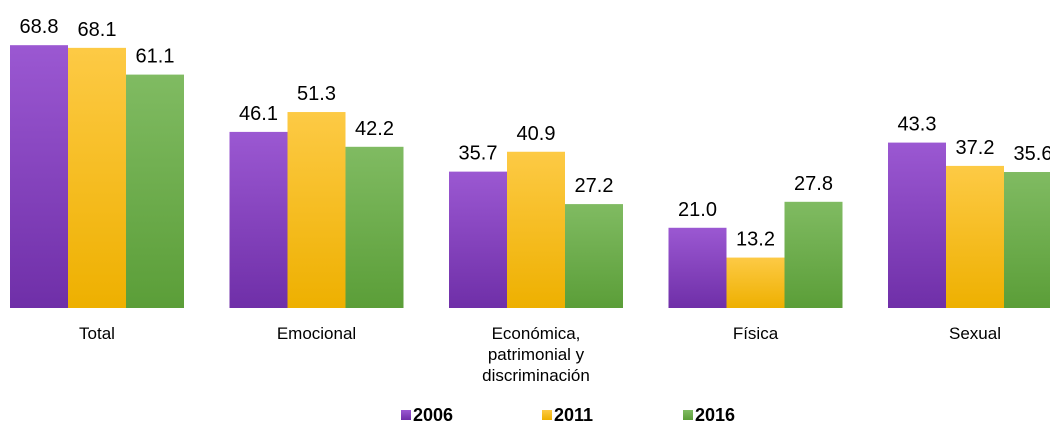  What do you see at coordinates (97, 333) in the screenshot?
I see `category-label-0-0: Total` at bounding box center [97, 333].